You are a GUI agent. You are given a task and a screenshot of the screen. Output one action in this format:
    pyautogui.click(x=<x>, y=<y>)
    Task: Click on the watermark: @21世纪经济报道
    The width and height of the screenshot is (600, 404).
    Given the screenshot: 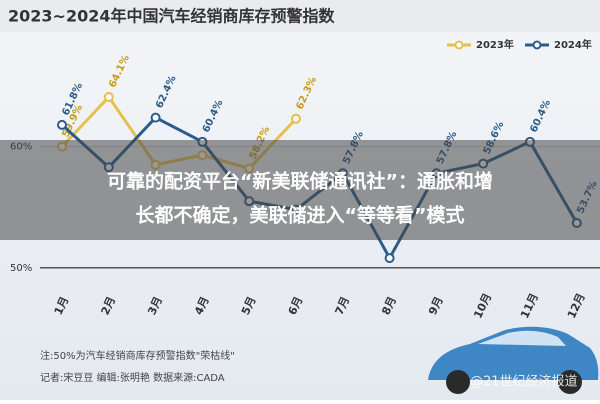 What is the action you would take?
    pyautogui.click(x=524, y=382)
    